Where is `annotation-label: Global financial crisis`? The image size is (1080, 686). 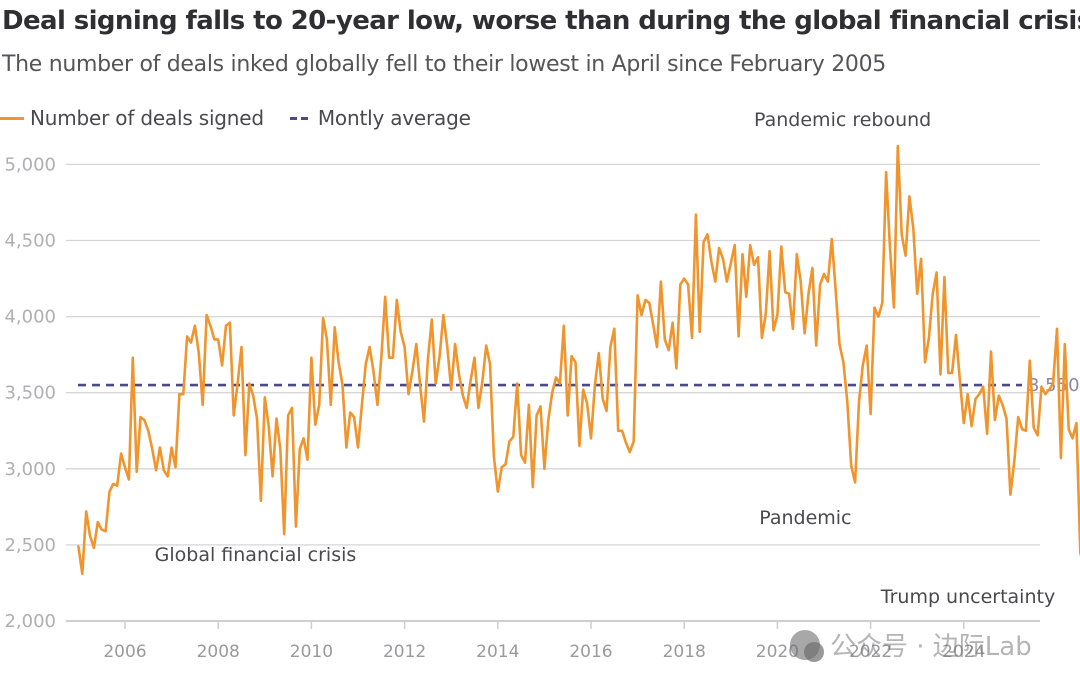
annotation-label: Global financial crisis is located at coordinates (256, 555).